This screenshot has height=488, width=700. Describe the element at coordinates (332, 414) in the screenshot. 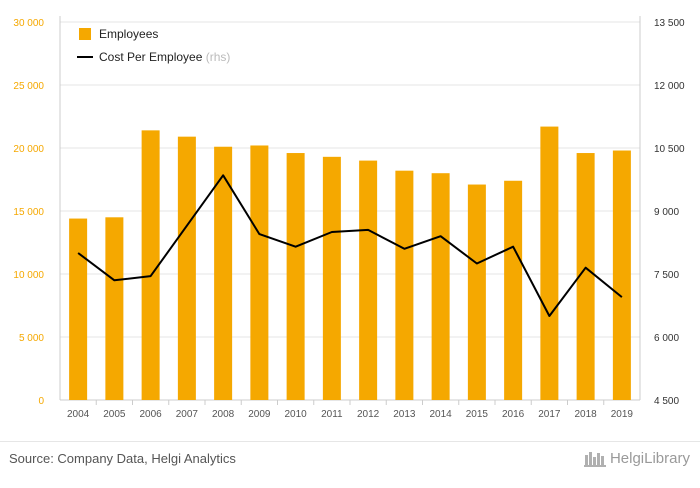

I see `x-tick-label: 2011` at that location.